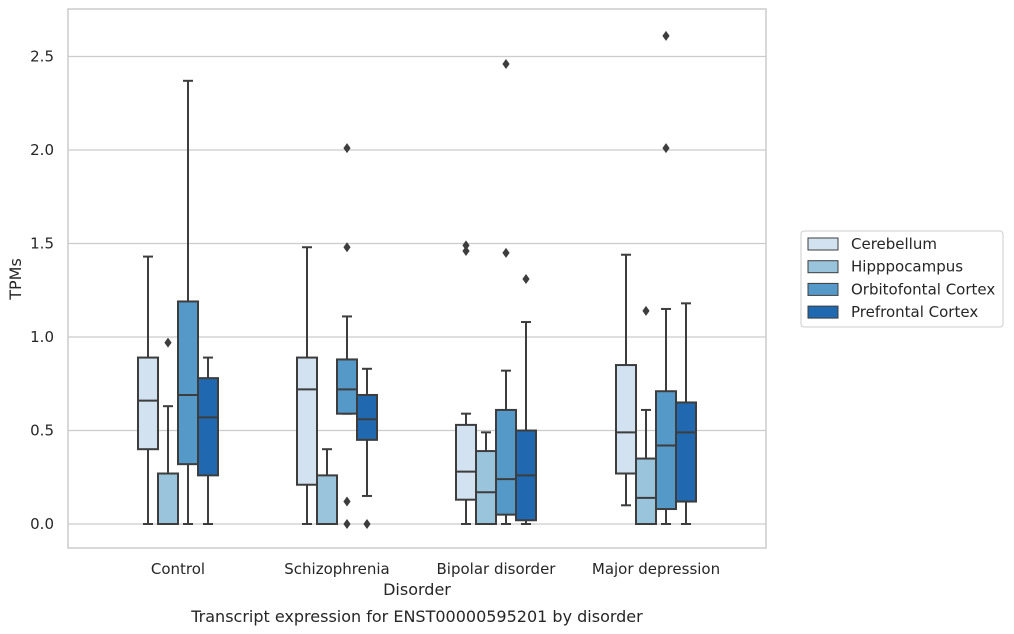  What do you see at coordinates (42, 431) in the screenshot?
I see `y-tick-label: 0.5` at bounding box center [42, 431].